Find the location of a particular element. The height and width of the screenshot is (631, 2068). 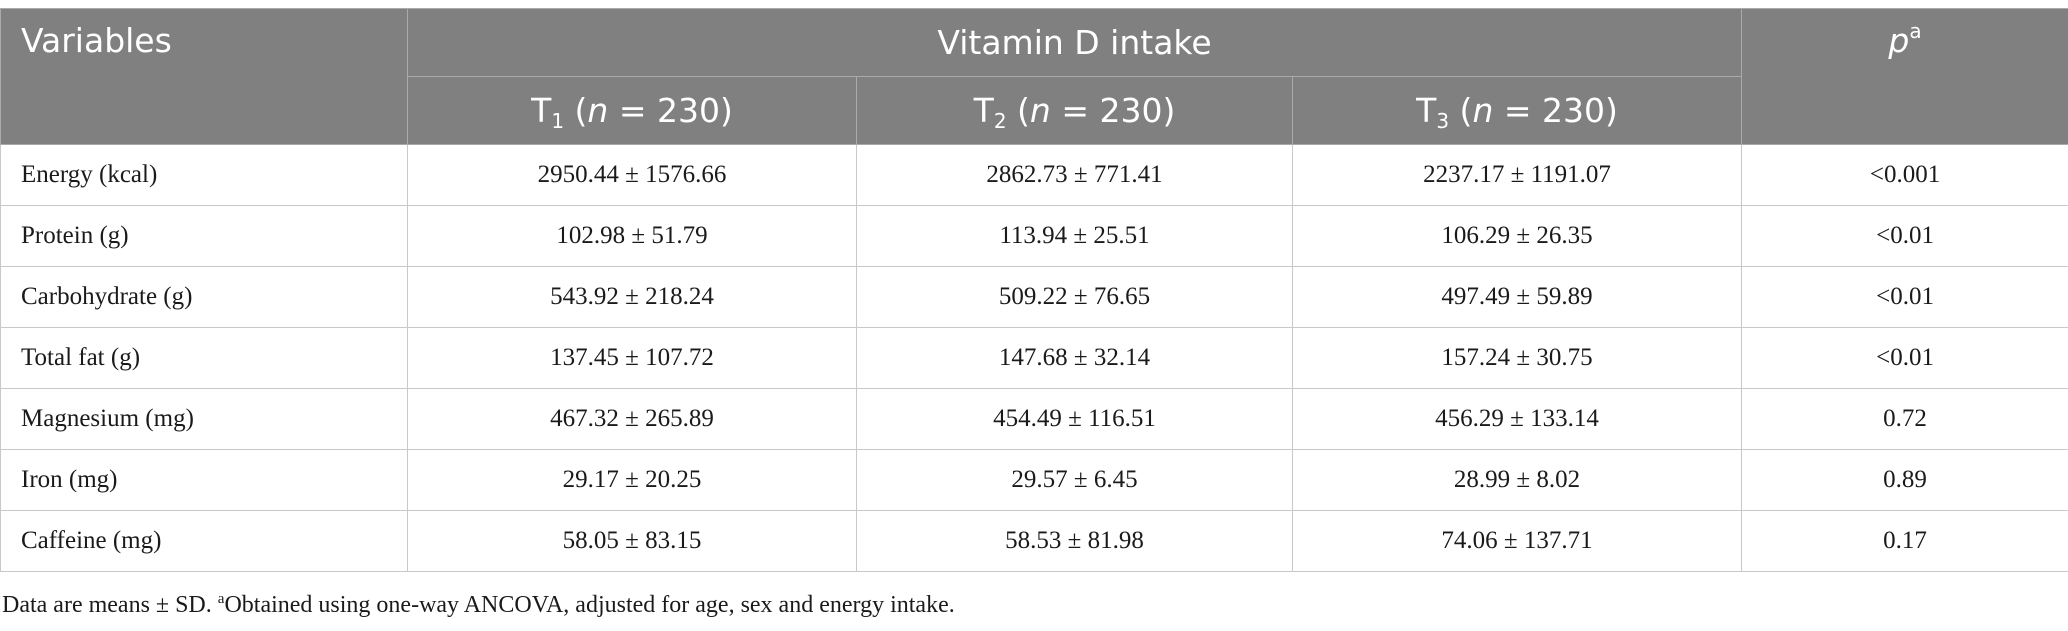

variable-cell: Energy (kcal) is located at coordinates (204, 175).